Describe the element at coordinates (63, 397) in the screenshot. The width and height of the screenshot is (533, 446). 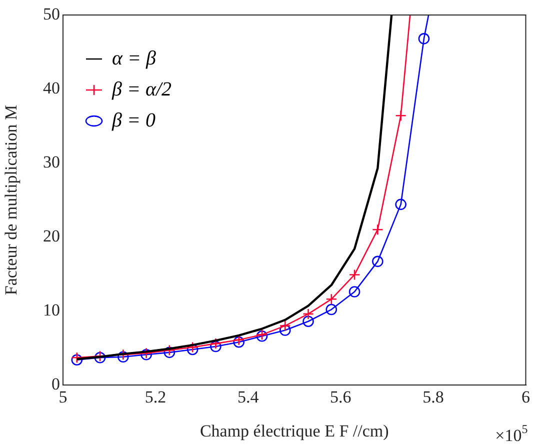
I see `x-tick-label: 5` at that location.